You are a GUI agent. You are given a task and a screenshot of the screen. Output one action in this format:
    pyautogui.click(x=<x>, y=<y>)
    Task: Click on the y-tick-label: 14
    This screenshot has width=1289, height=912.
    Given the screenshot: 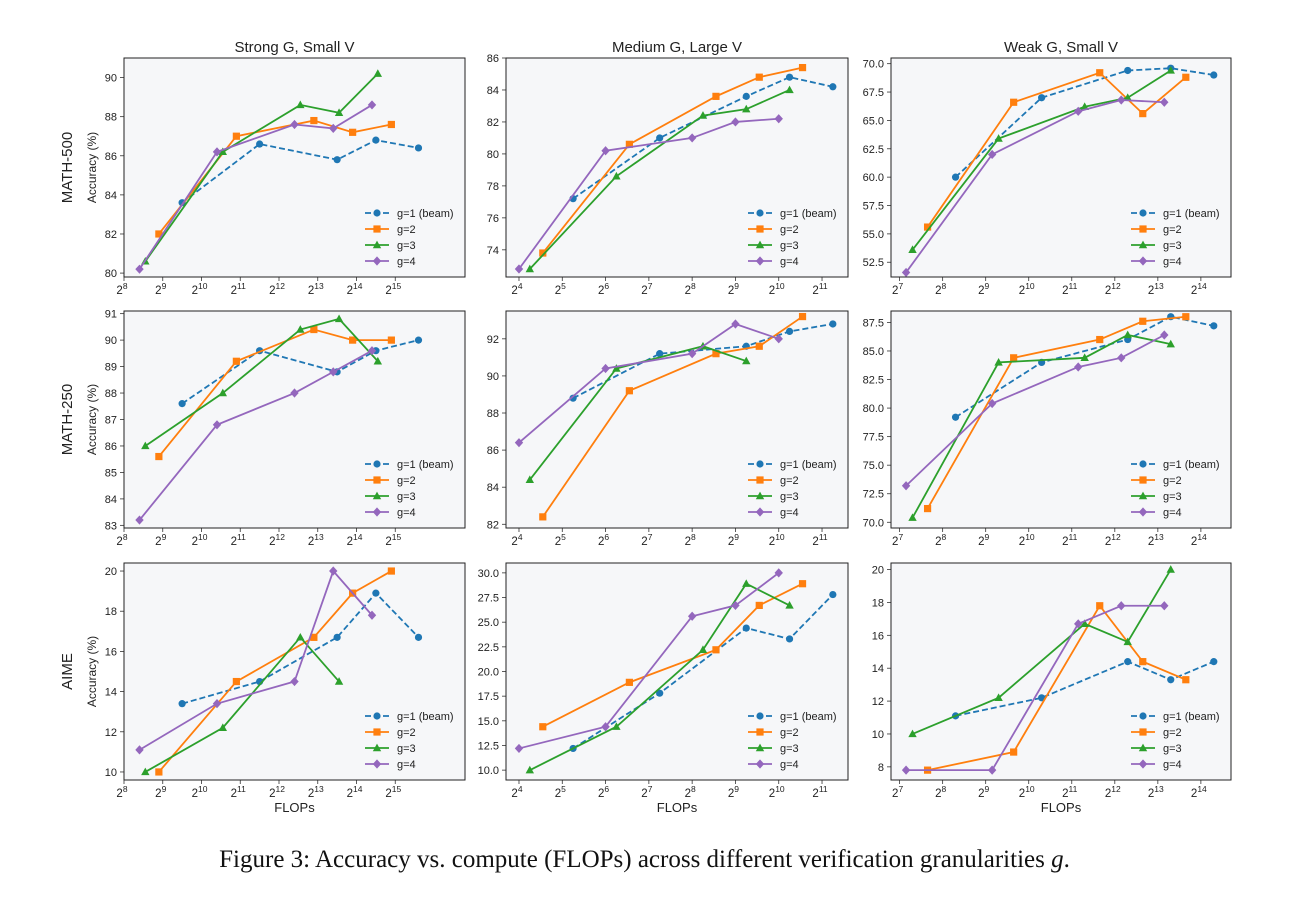 What is the action you would take?
    pyautogui.click(x=111, y=693)
    